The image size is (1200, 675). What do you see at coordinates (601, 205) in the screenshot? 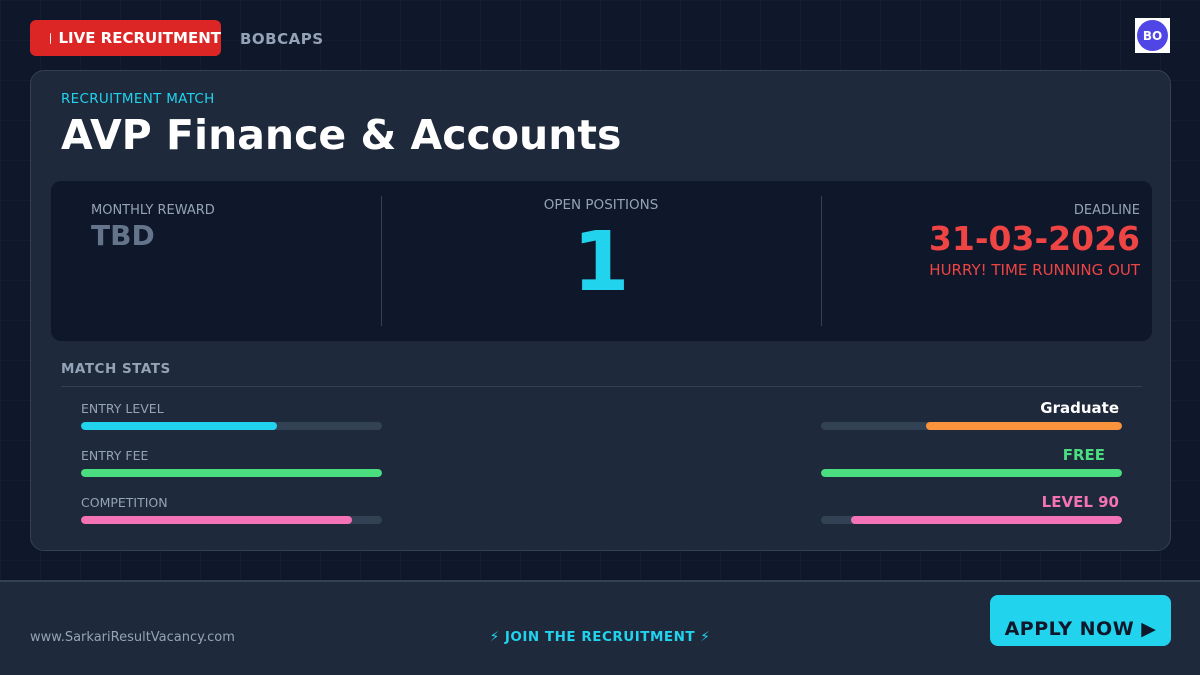
I see `open-positions-label: OPEN POSITIONS` at bounding box center [601, 205].